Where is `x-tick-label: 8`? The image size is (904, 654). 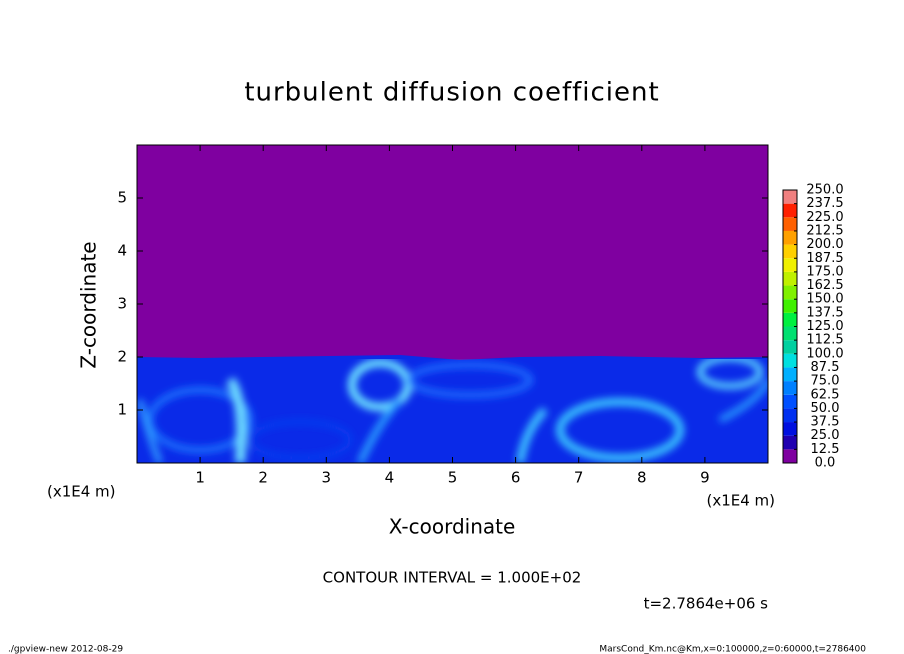 x-tick-label: 8 is located at coordinates (642, 478).